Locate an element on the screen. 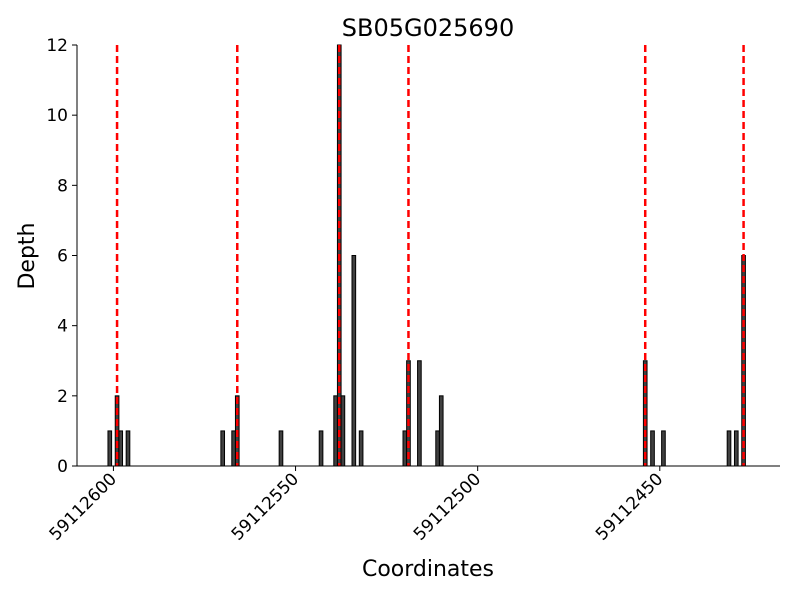 This screenshot has height=600, width=800. y-tick-label: 0 is located at coordinates (62, 467).